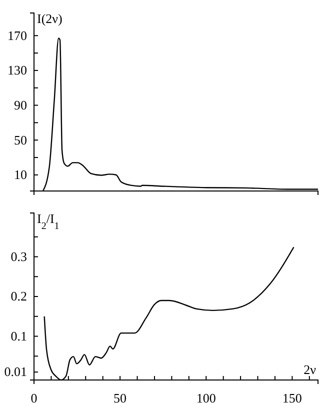 Image resolution: width=336 pixels, height=404 pixels. I want to click on x-axis-title: 2ν, so click(310, 369).